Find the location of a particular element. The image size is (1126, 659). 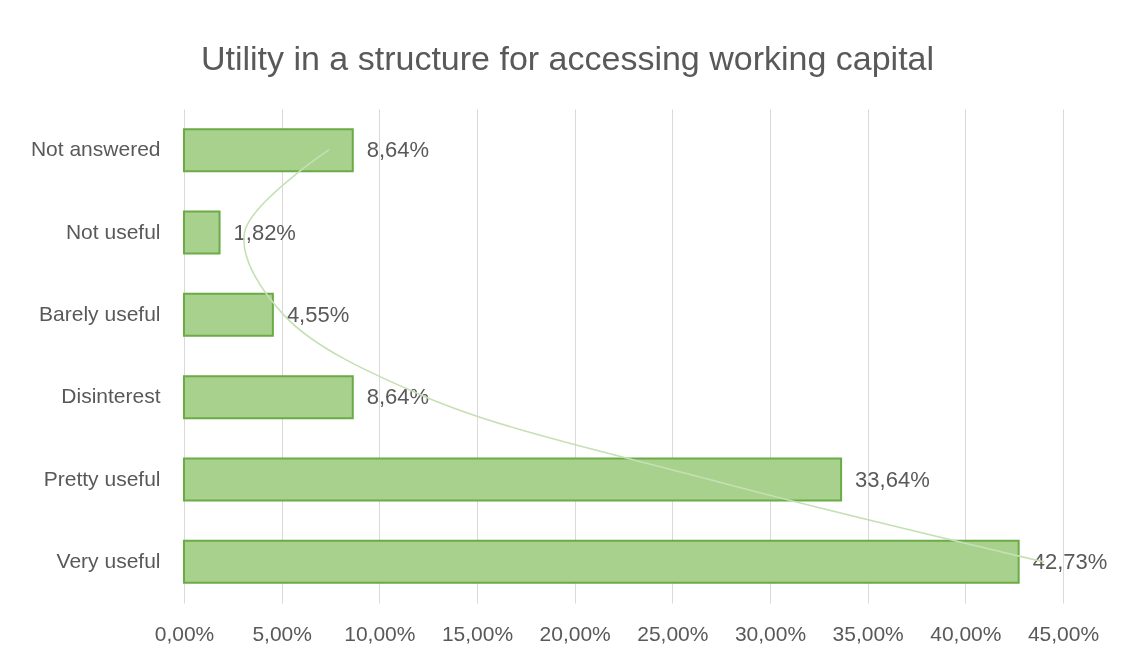

data-label: 33,64% is located at coordinates (892, 479).